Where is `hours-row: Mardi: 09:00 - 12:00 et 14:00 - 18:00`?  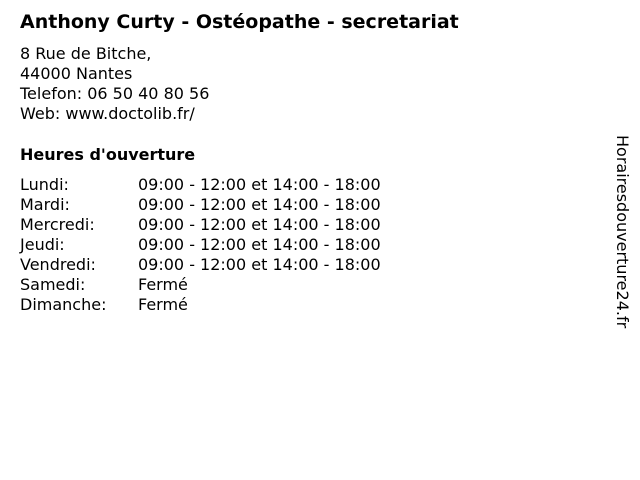
hours-row: Mardi: 09:00 - 12:00 et 14:00 - 18:00 is located at coordinates (200, 205).